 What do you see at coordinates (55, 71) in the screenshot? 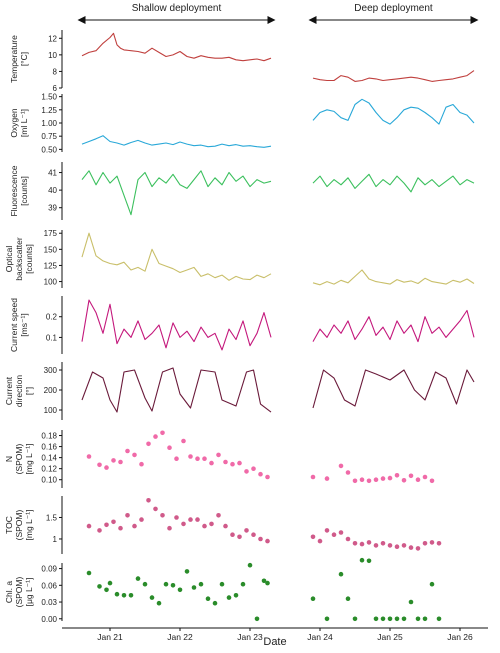
I see `y-tick-label: 8` at bounding box center [55, 71].